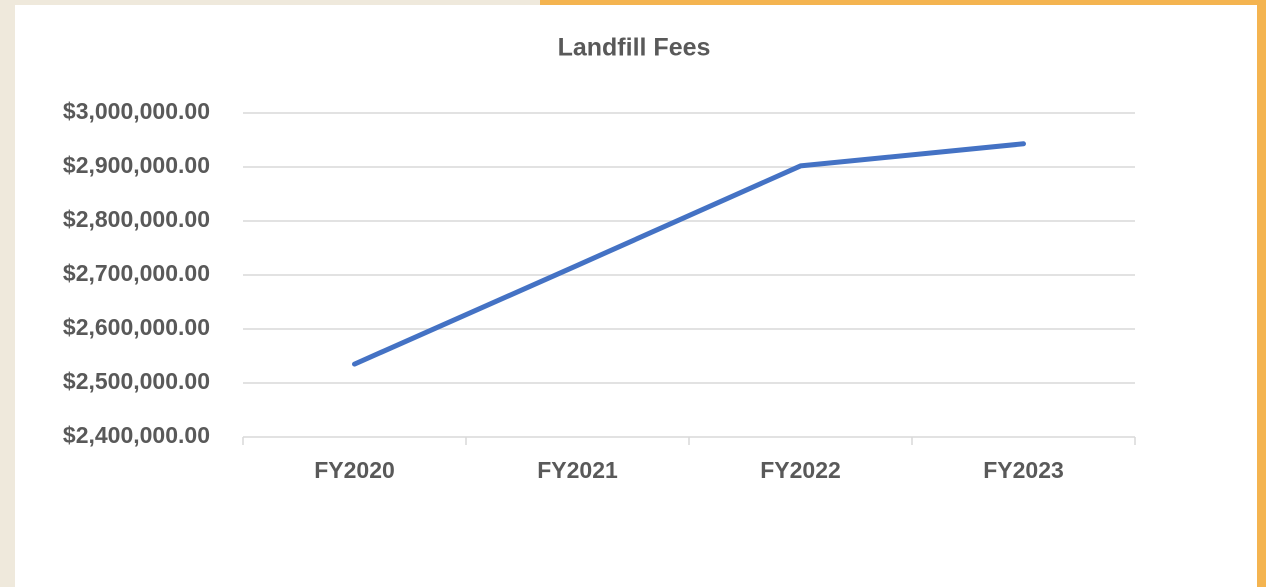  I want to click on y-tick-label: $2,600,000.00, so click(136, 327).